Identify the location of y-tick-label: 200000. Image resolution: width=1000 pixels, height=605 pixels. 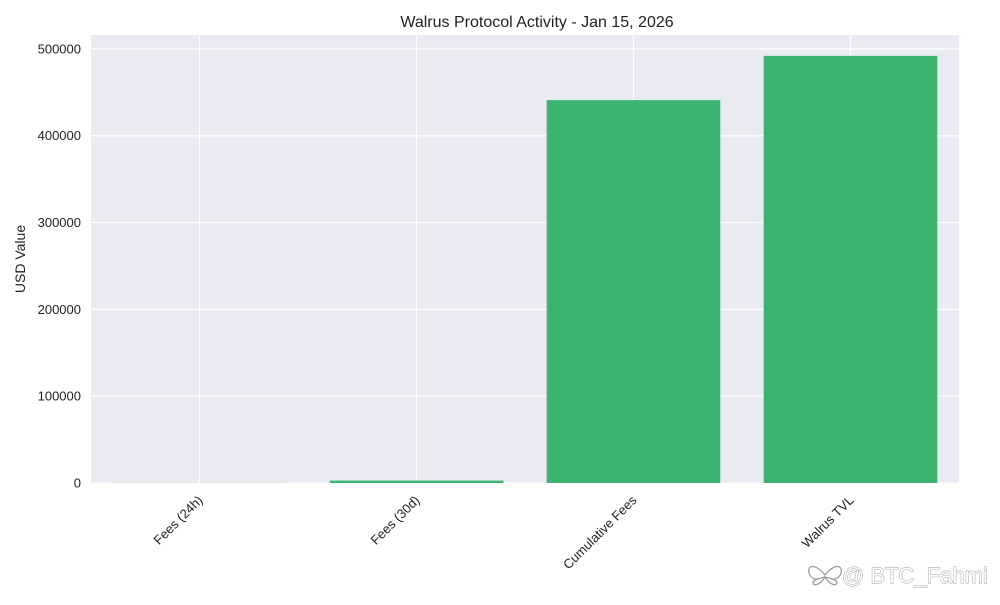
(59, 309).